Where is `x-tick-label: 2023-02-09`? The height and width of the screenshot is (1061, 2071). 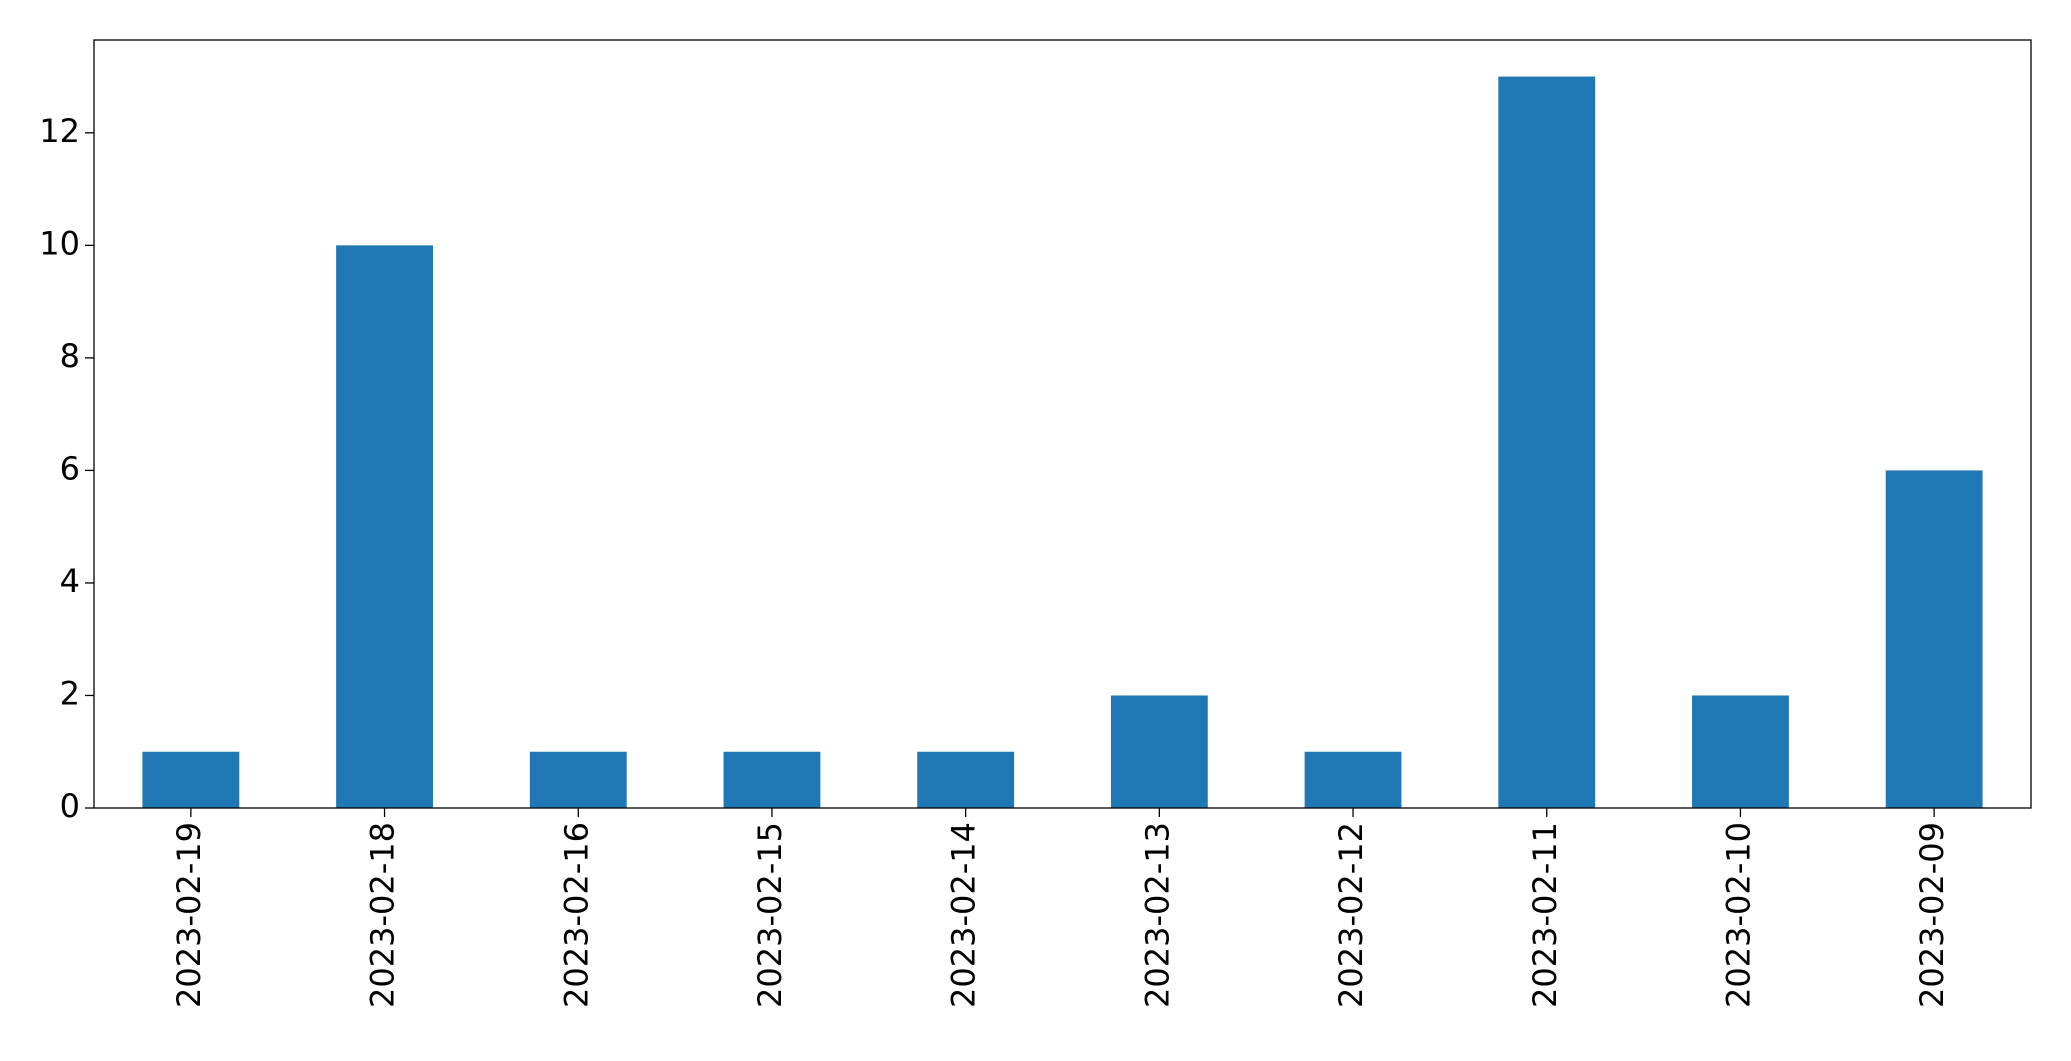 x-tick-label: 2023-02-09 is located at coordinates (1932, 915).